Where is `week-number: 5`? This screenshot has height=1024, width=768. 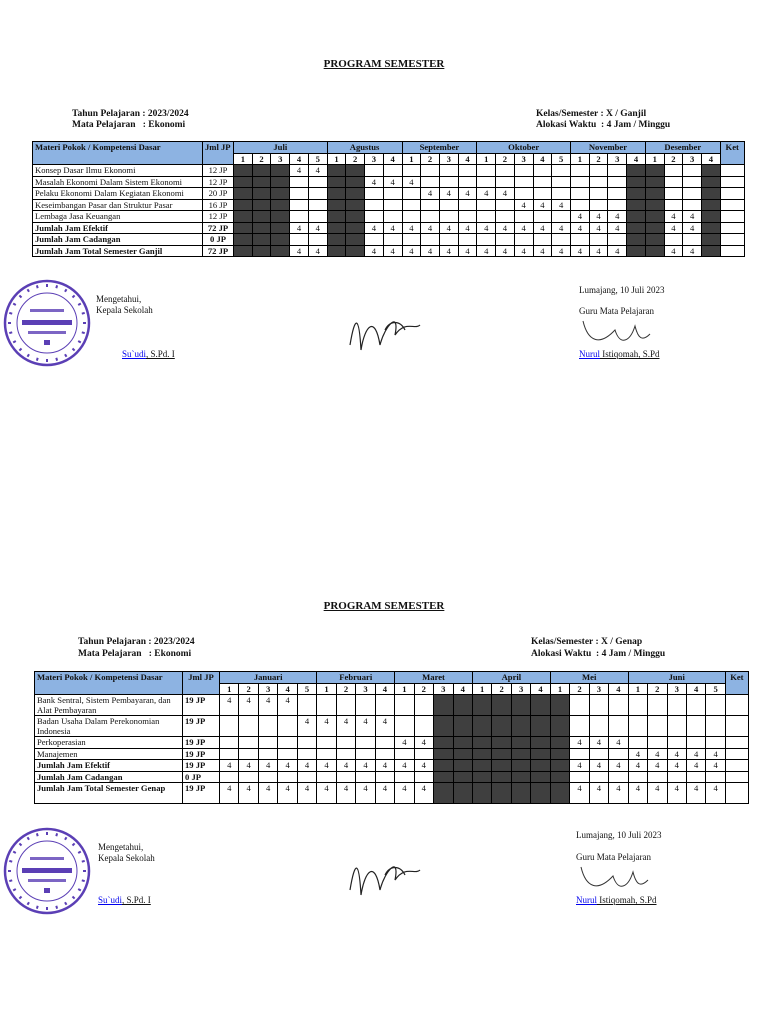 week-number: 5 is located at coordinates (561, 158).